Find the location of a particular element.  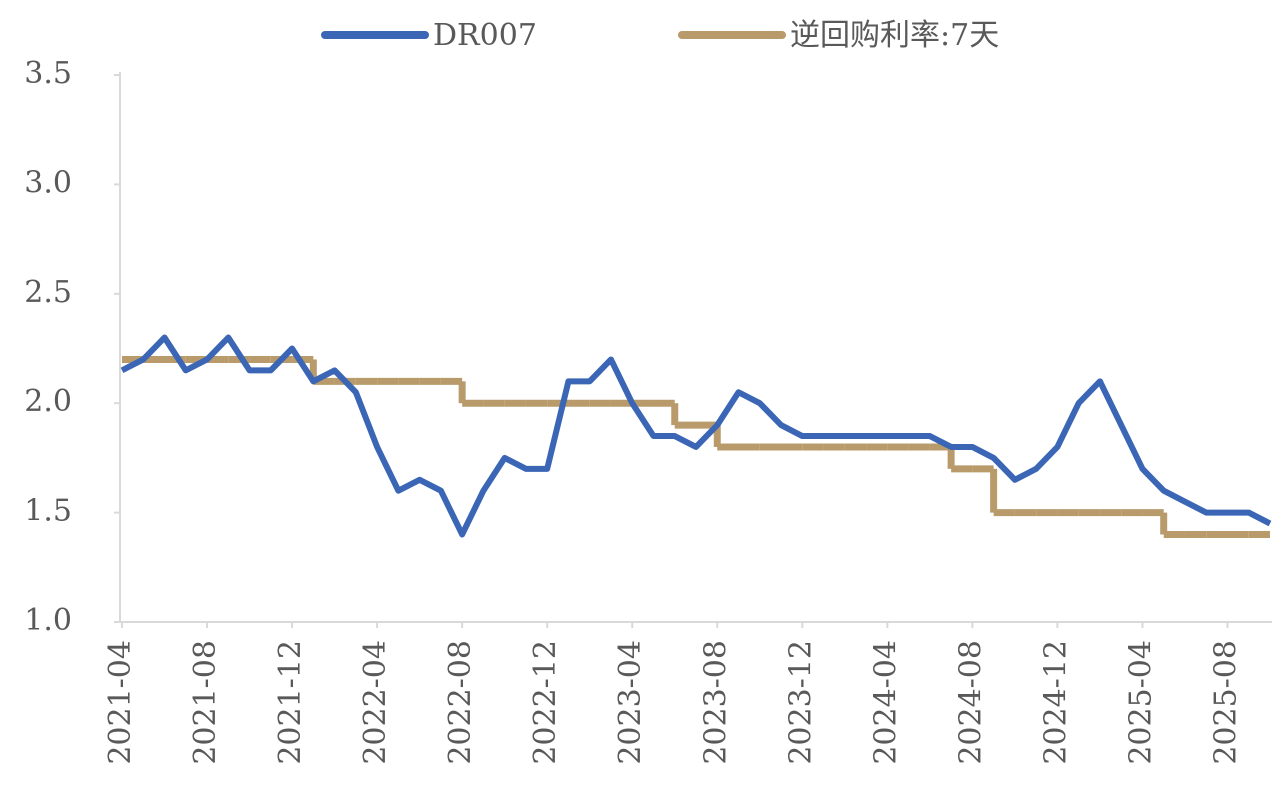

y-tick-label: 2.0 is located at coordinates (48, 401).